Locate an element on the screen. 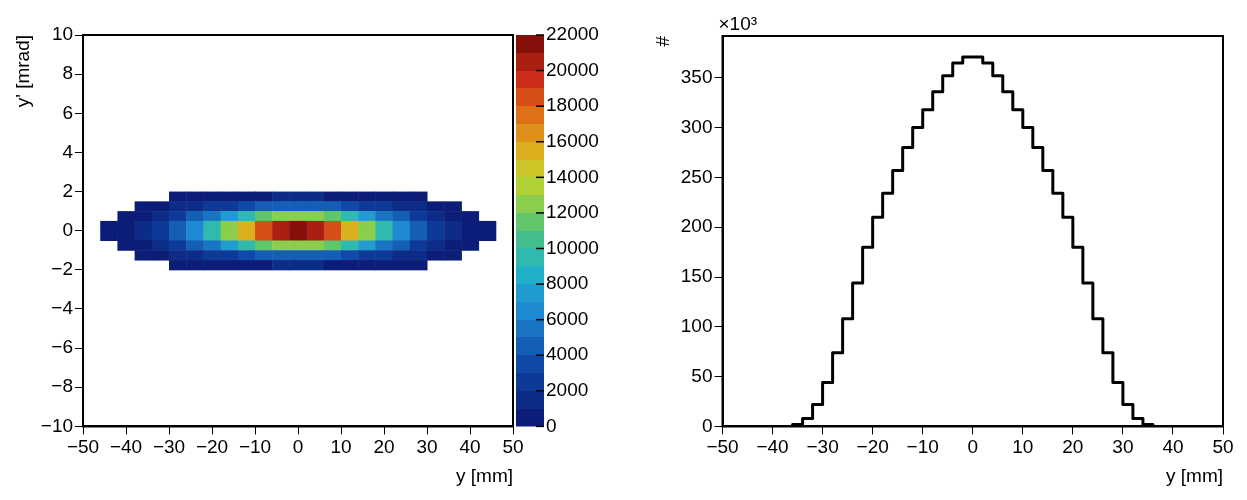  color-bar-label: 14000 is located at coordinates (572, 176).